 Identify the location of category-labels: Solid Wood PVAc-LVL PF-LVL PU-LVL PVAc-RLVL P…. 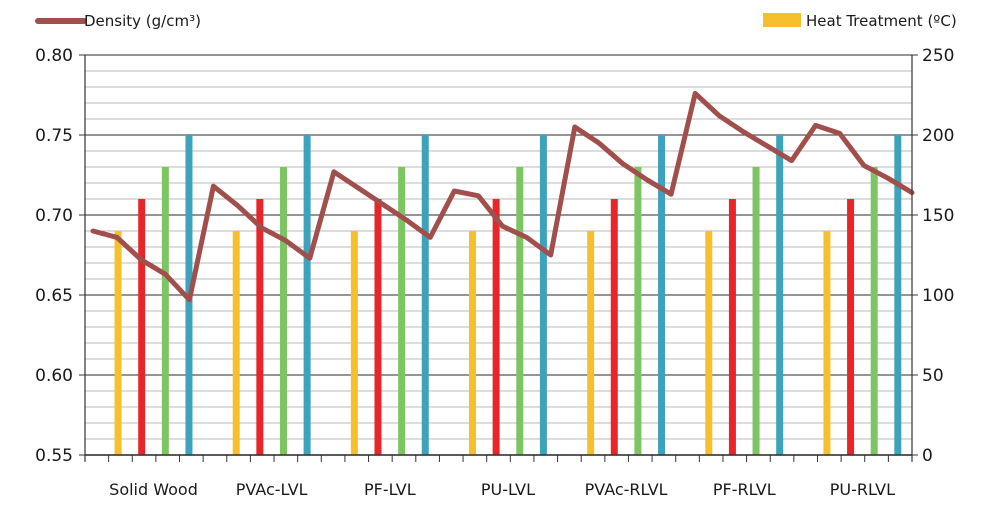
(502, 489).